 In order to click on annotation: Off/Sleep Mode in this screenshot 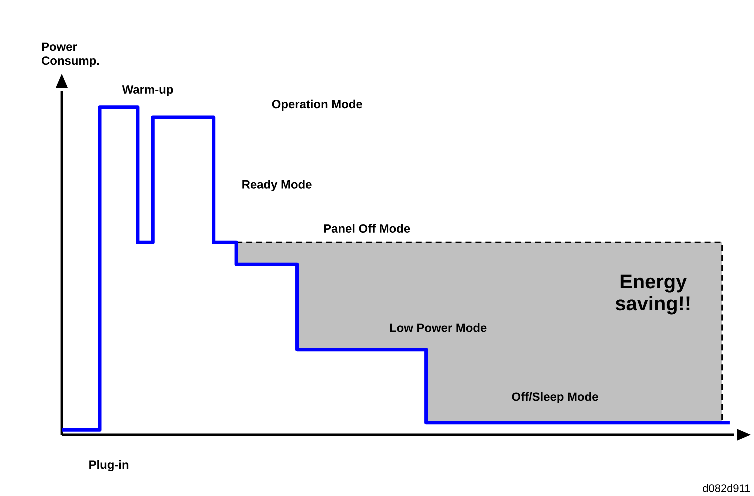, I will do `click(555, 398)`.